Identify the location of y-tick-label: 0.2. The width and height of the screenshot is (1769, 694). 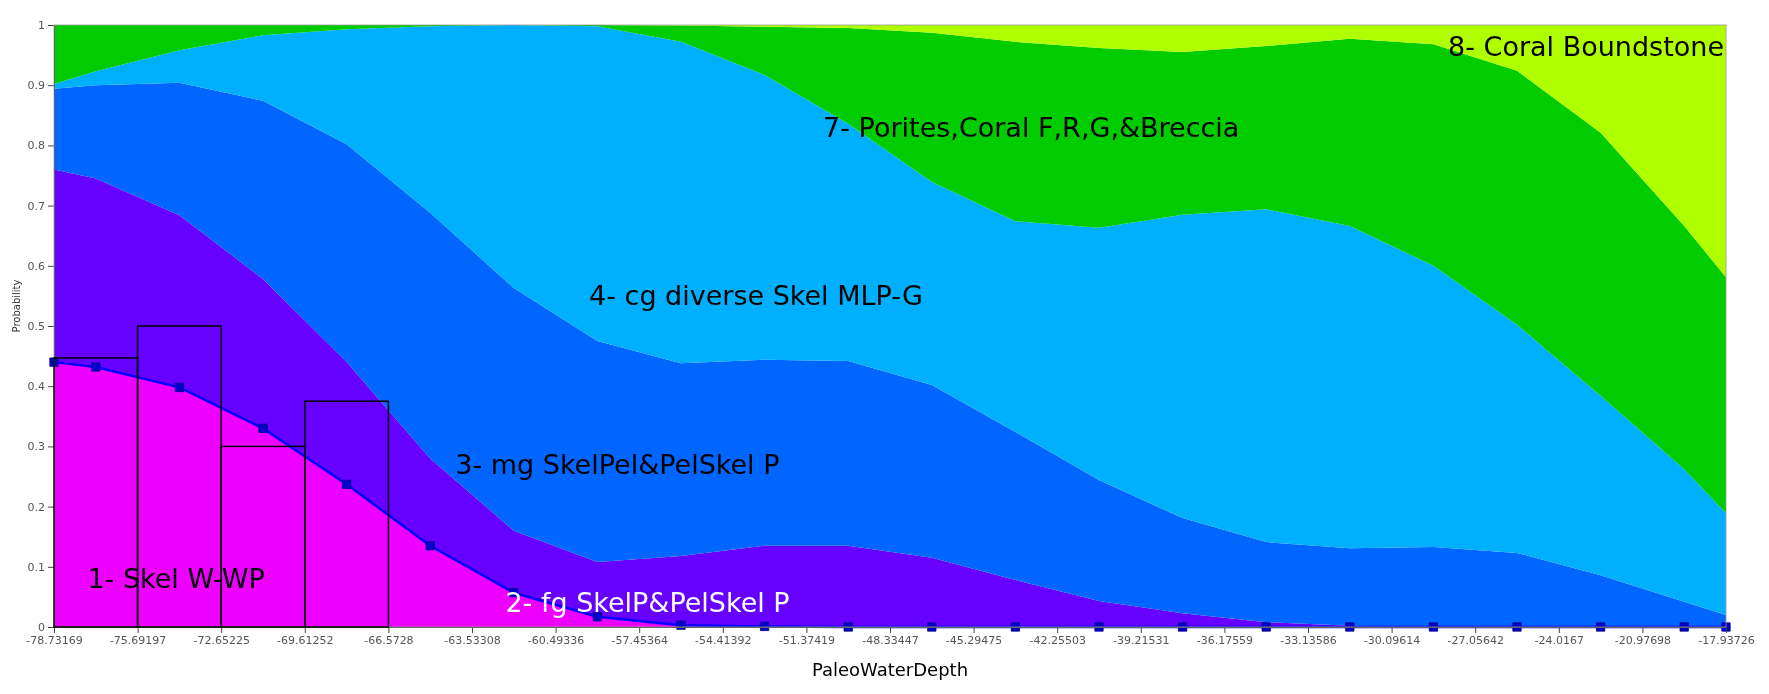
(36, 507).